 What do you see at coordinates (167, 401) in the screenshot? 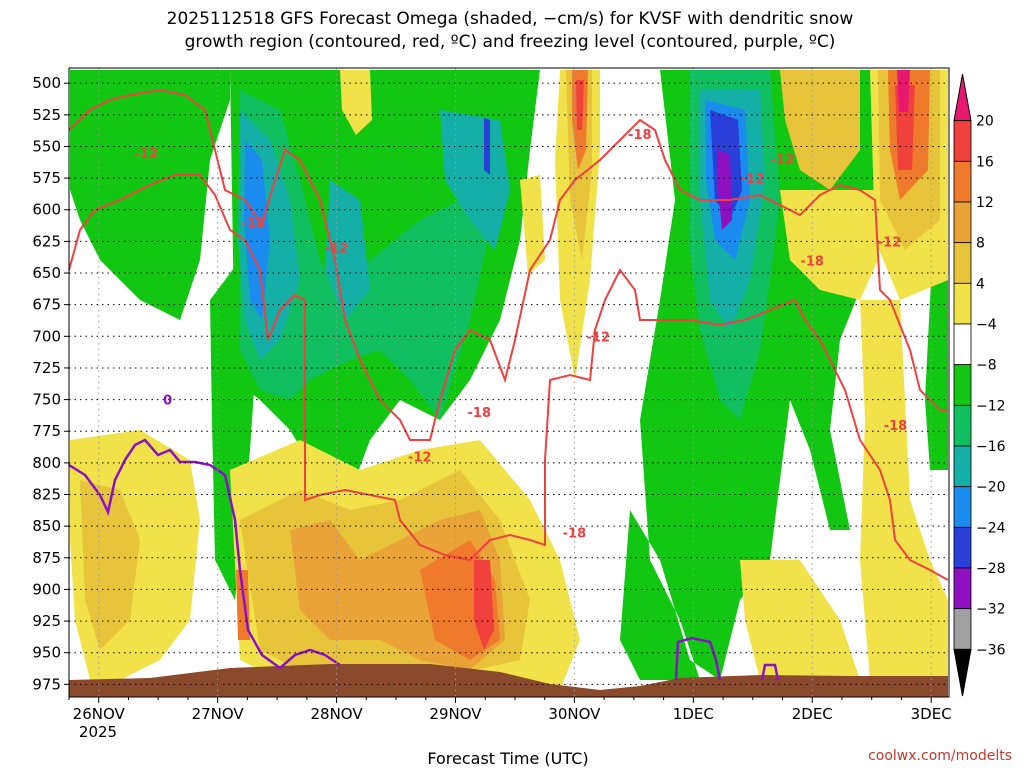
I see `freezing-contour-label: 0` at bounding box center [167, 401].